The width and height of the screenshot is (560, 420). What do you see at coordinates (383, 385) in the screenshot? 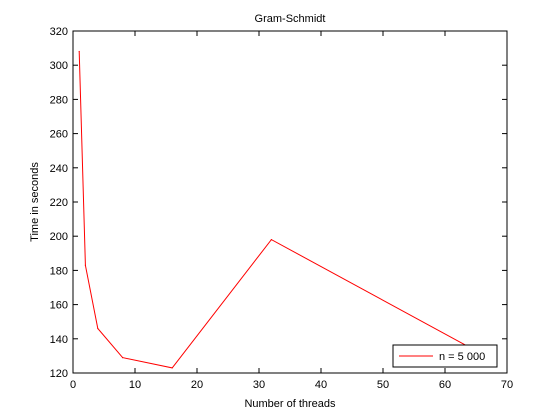
I see `x-tick-label: 50` at bounding box center [383, 385].